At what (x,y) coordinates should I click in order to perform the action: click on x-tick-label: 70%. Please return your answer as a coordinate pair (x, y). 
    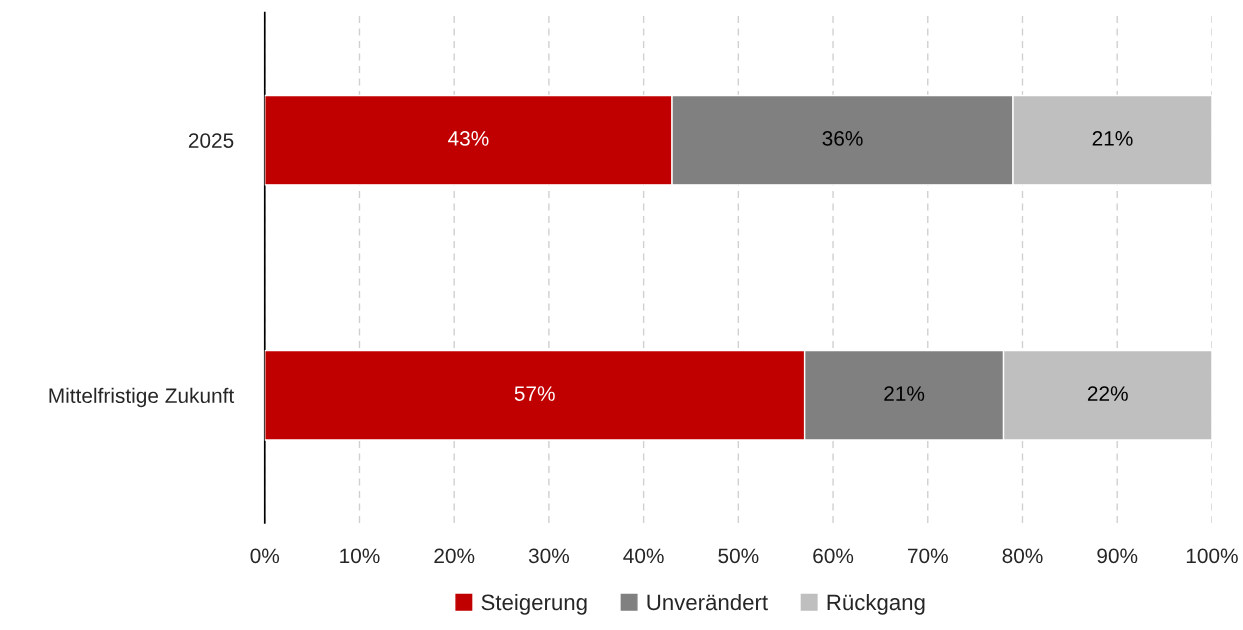
    Looking at the image, I should click on (927, 556).